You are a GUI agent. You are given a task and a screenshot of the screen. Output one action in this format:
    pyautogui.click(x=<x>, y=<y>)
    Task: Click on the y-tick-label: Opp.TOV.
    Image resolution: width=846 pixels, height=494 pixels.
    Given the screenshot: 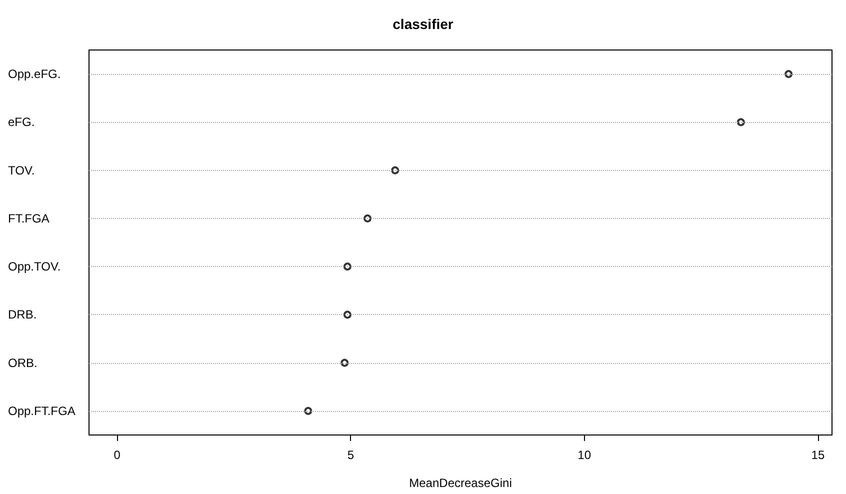 What is the action you would take?
    pyautogui.click(x=34, y=267)
    